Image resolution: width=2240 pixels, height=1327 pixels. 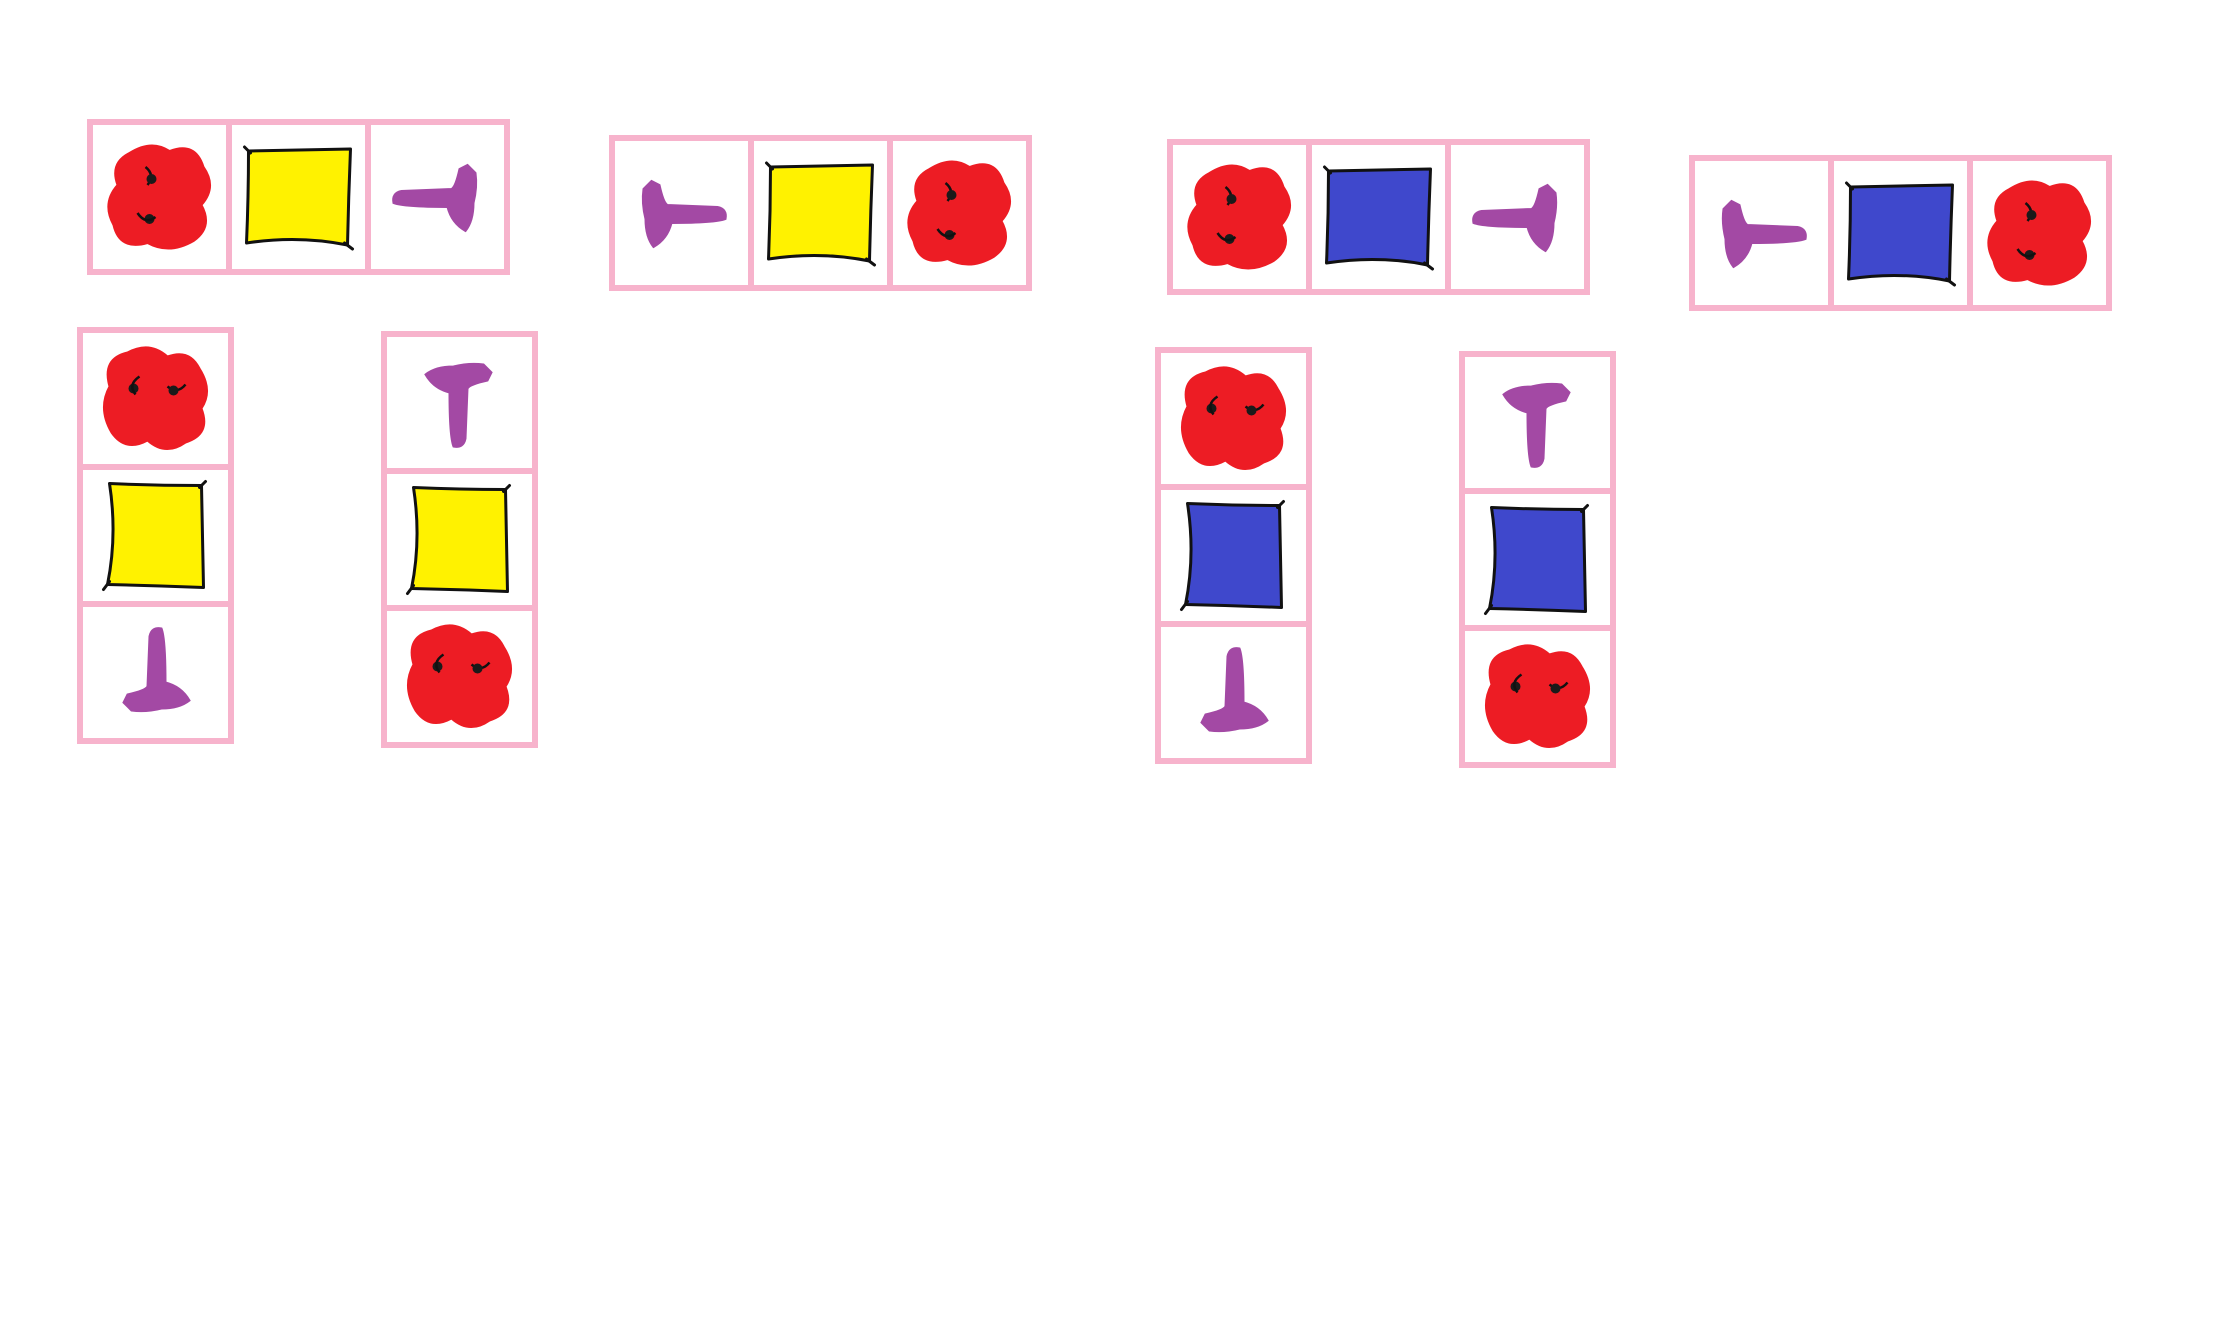 I want to click on cell-frame, so click(x=1233, y=692).